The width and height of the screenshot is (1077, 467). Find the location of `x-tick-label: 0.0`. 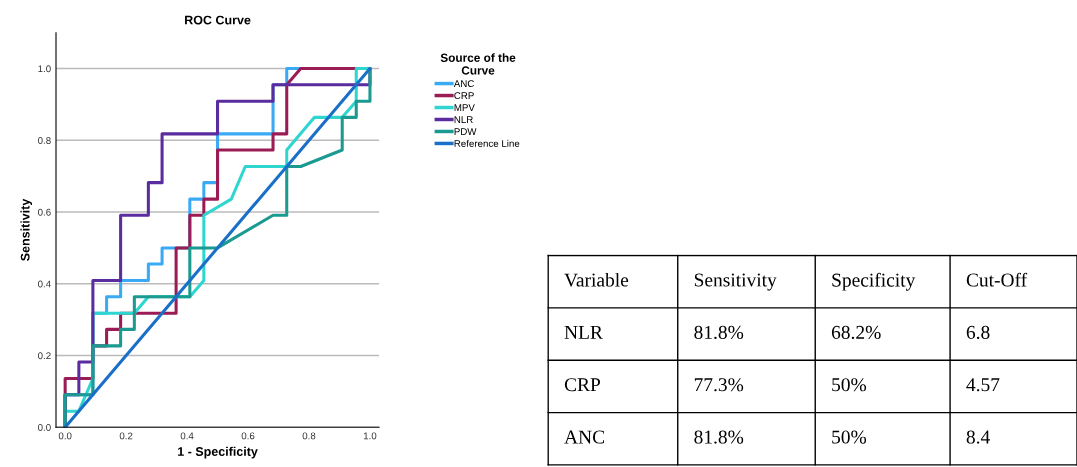

x-tick-label: 0.0 is located at coordinates (65, 436).